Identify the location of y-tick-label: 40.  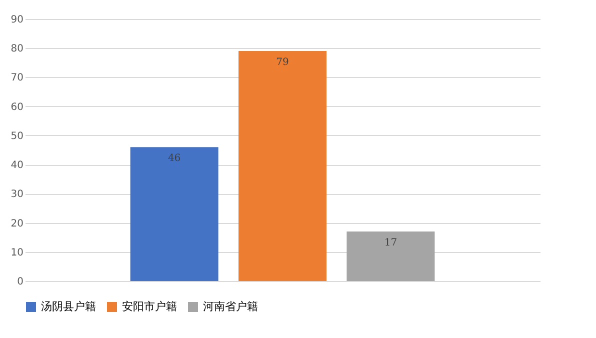
(17, 166).